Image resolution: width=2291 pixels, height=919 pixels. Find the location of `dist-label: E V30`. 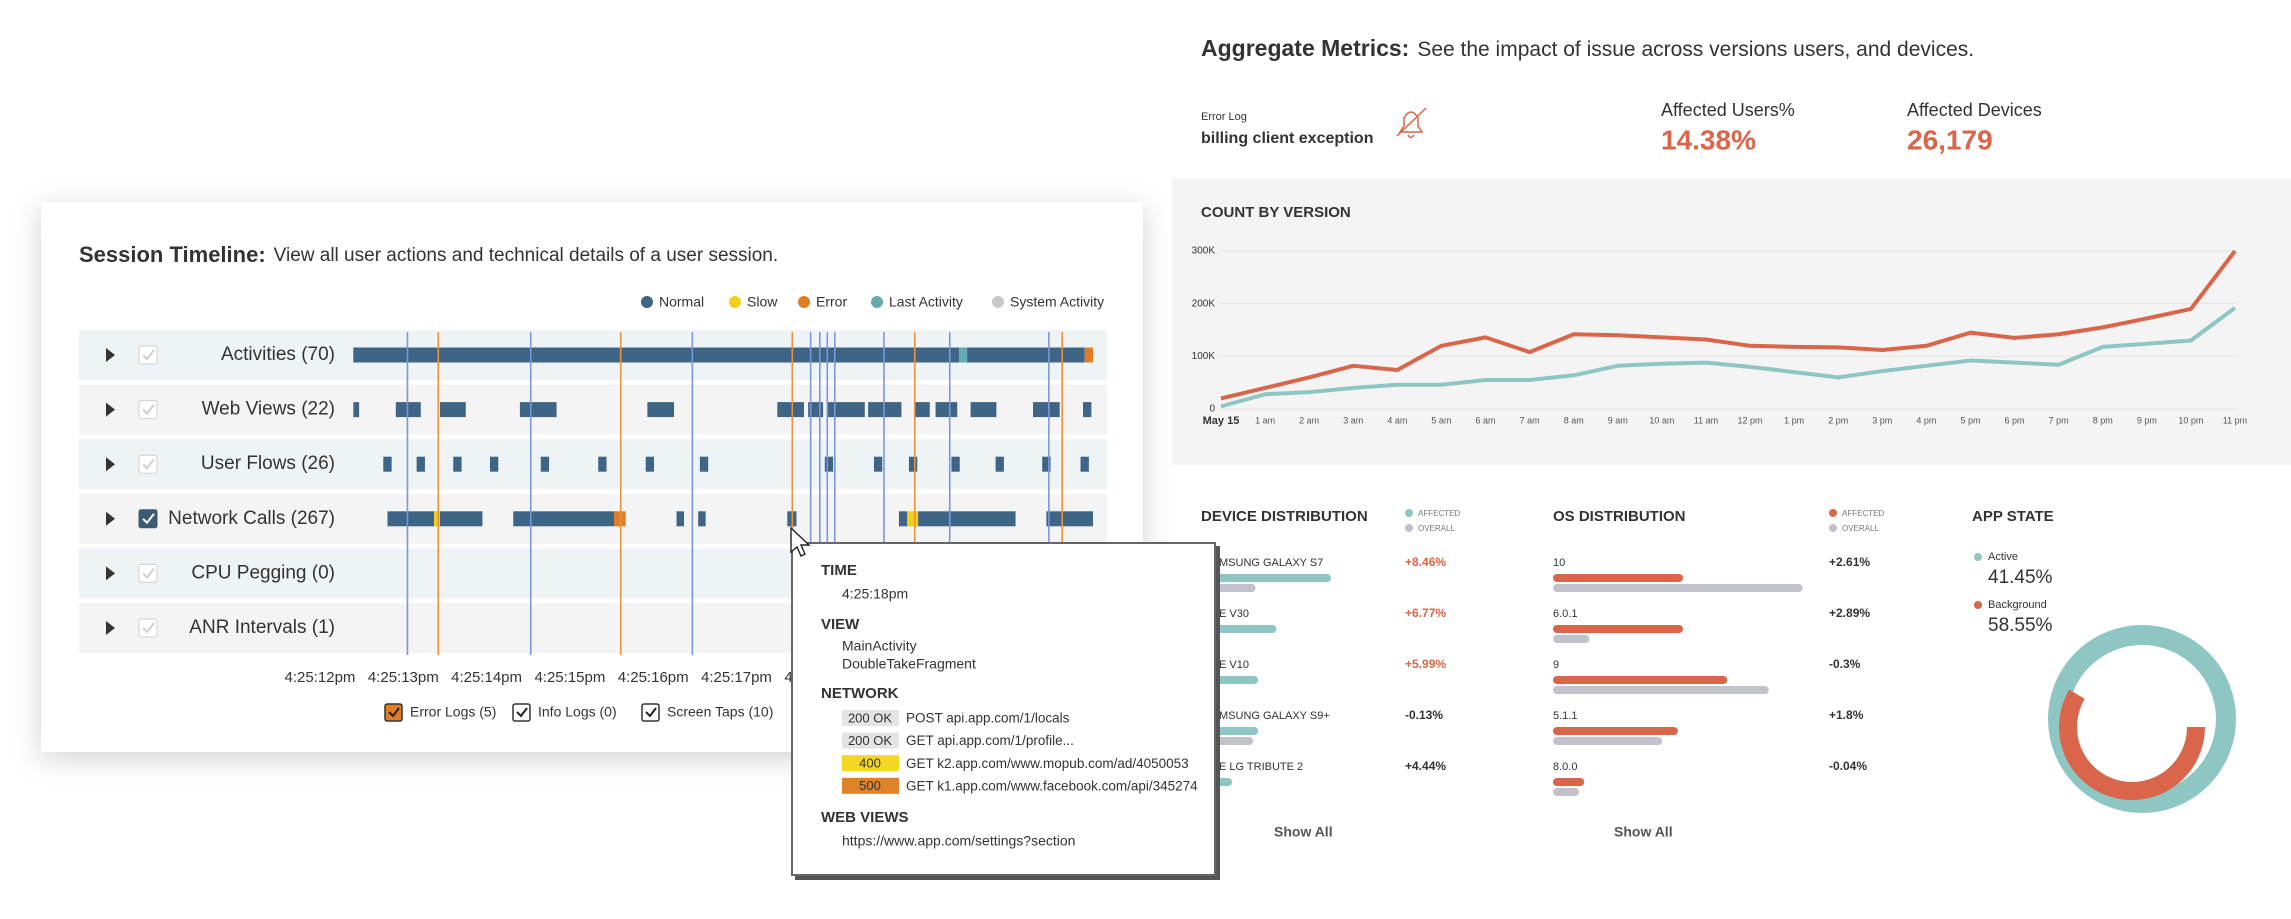

dist-label: E V30 is located at coordinates (1234, 614).